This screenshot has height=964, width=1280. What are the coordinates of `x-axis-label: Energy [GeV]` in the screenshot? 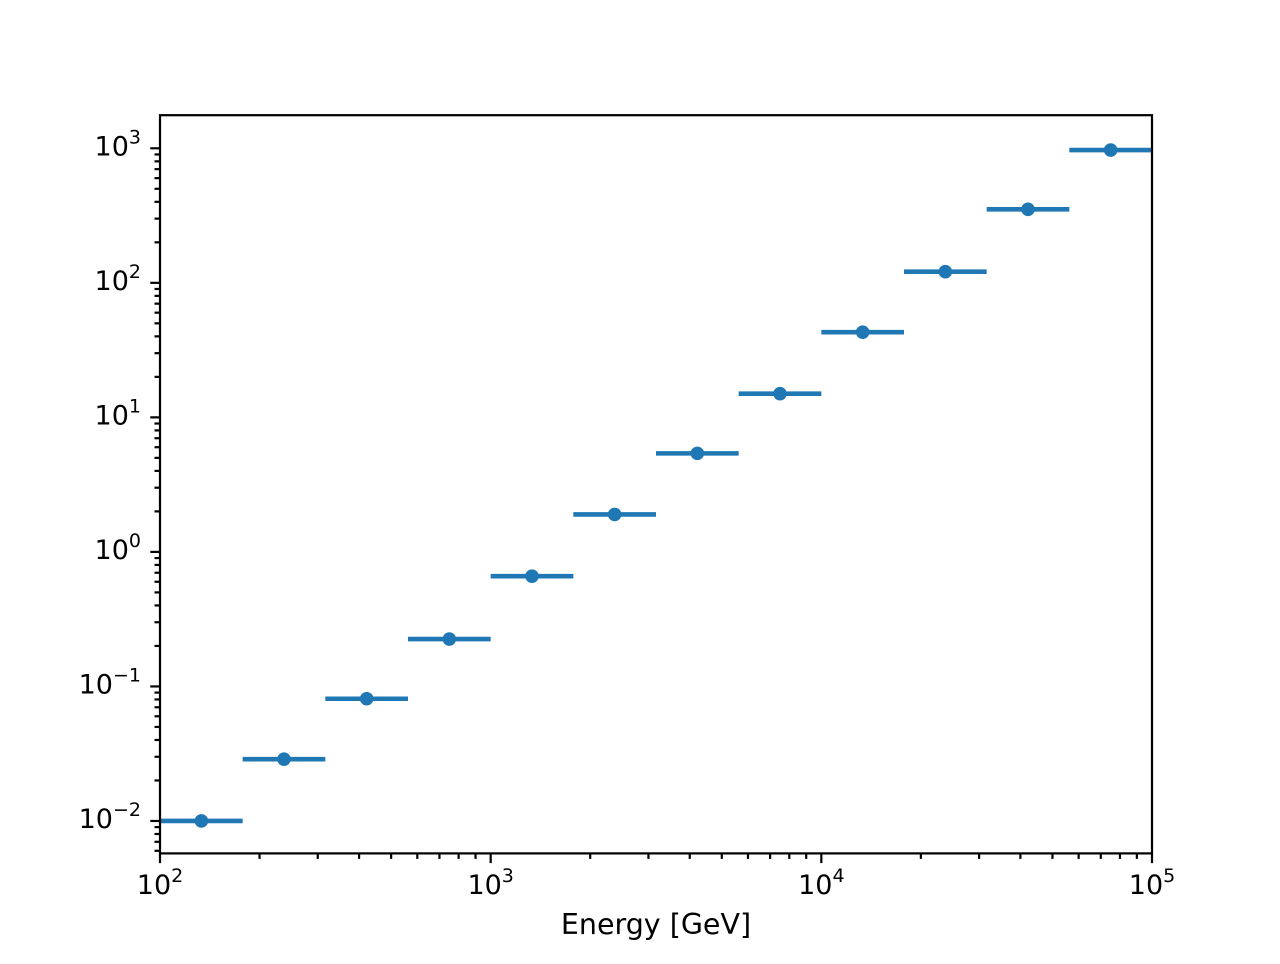 It's located at (656, 924).